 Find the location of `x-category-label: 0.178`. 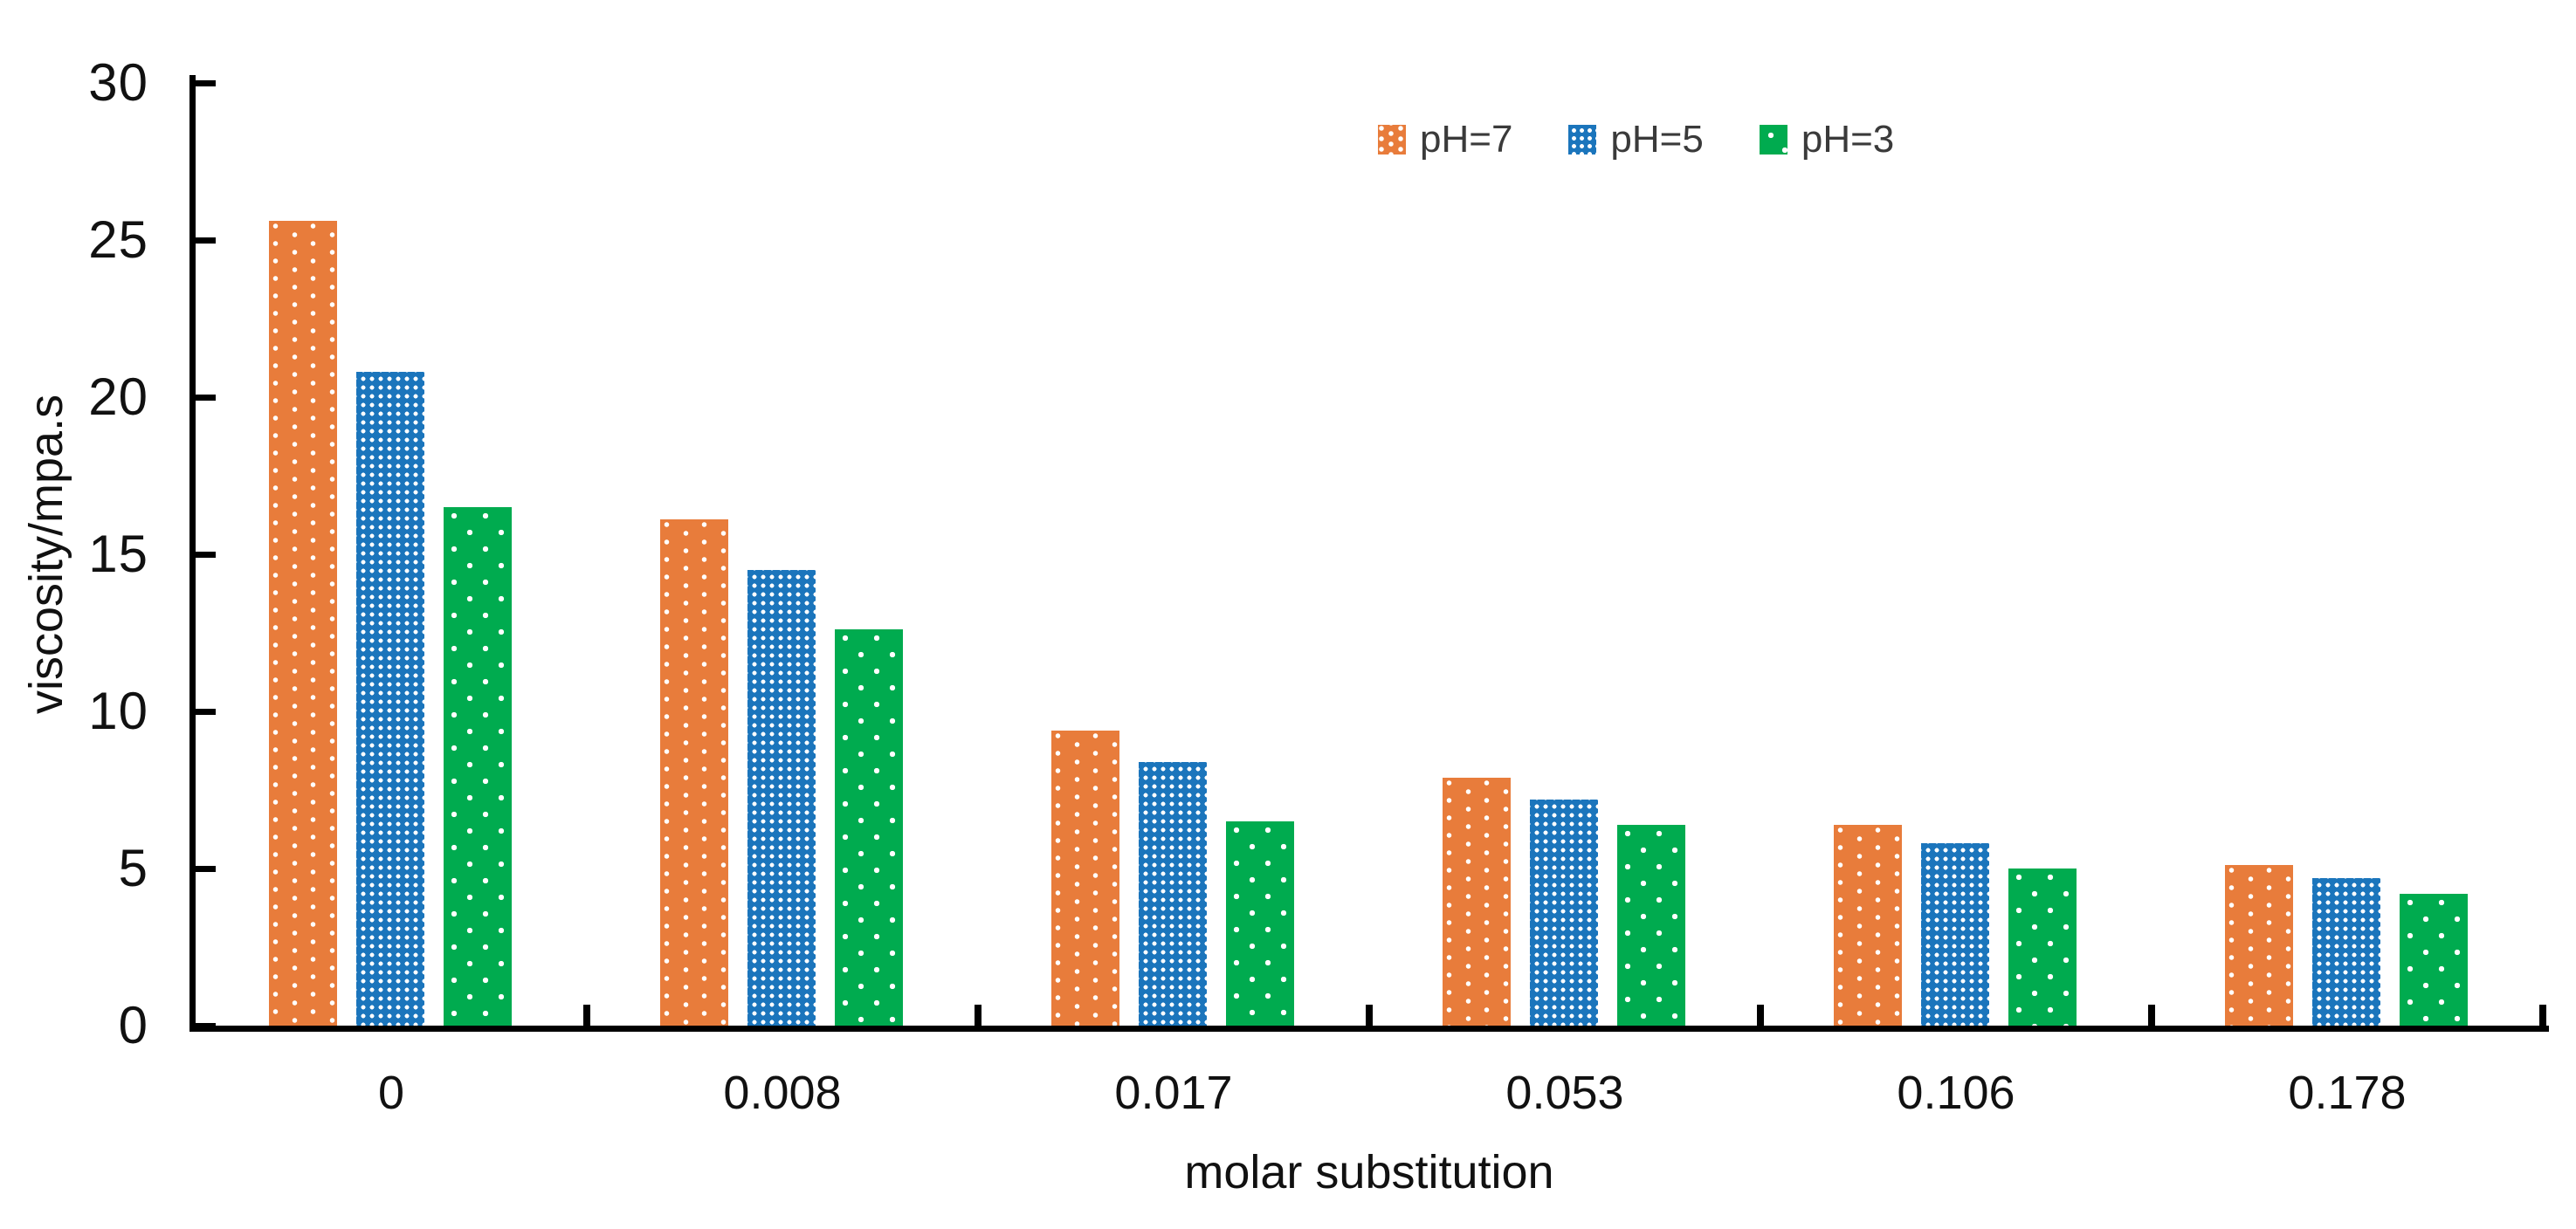

x-category-label: 0.178 is located at coordinates (2347, 1093).